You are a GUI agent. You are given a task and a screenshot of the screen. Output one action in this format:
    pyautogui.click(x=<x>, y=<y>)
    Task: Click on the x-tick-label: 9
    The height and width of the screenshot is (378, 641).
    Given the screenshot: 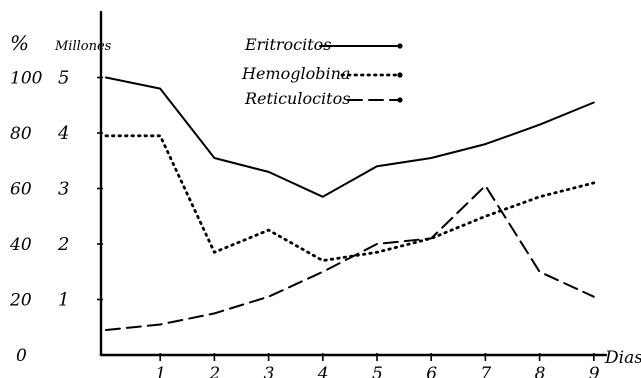 What is the action you would take?
    pyautogui.click(x=594, y=371)
    